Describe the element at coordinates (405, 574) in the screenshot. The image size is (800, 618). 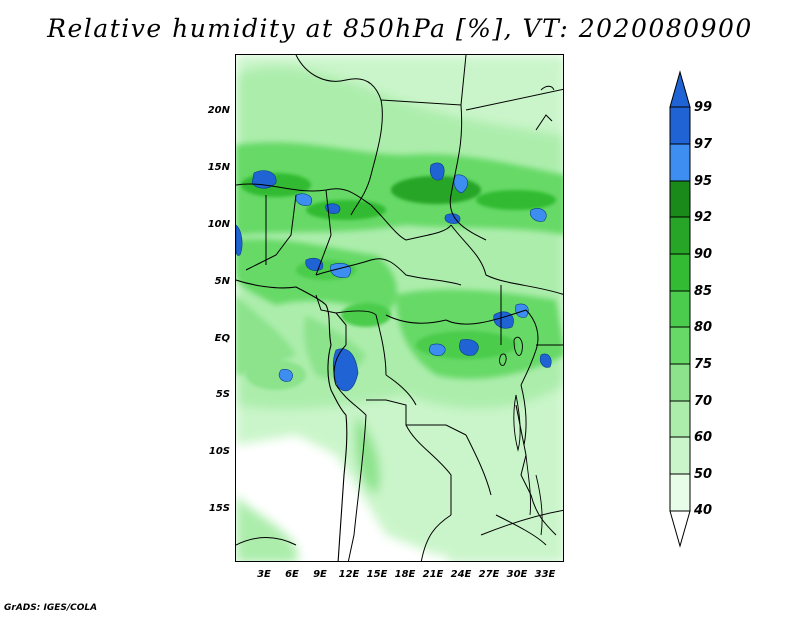
I see `lon-label: 18E` at that location.